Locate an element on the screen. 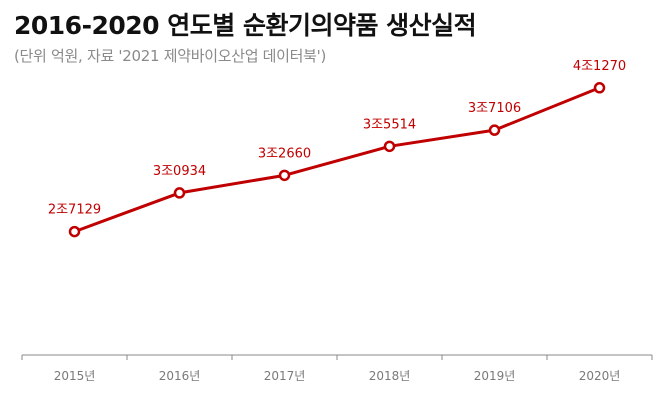  data-label: 3조5514 is located at coordinates (389, 124).